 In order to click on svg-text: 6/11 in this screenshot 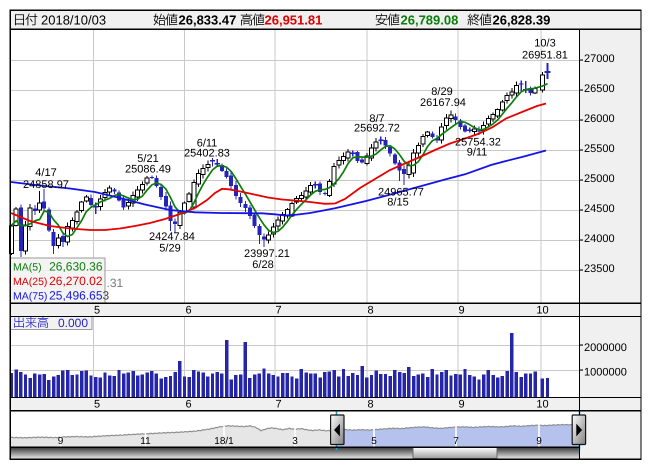, I will do `click(207, 144)`.